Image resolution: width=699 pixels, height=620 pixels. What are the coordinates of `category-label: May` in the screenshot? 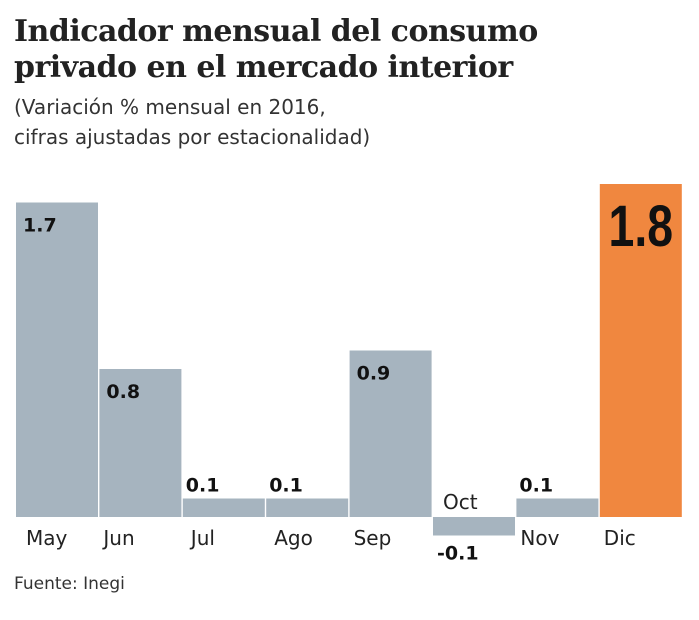 It's located at (47, 538).